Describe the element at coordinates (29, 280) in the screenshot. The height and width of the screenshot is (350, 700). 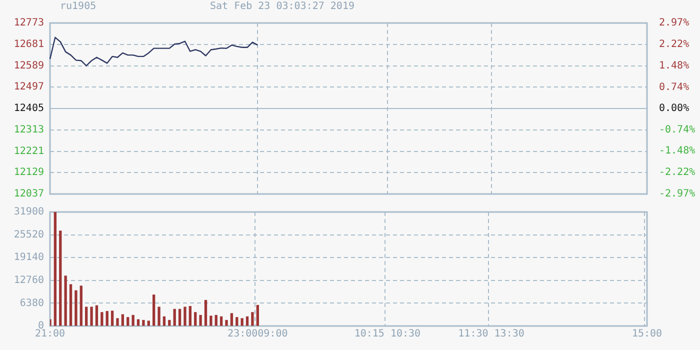
I see `y-tick-label: 12760` at that location.